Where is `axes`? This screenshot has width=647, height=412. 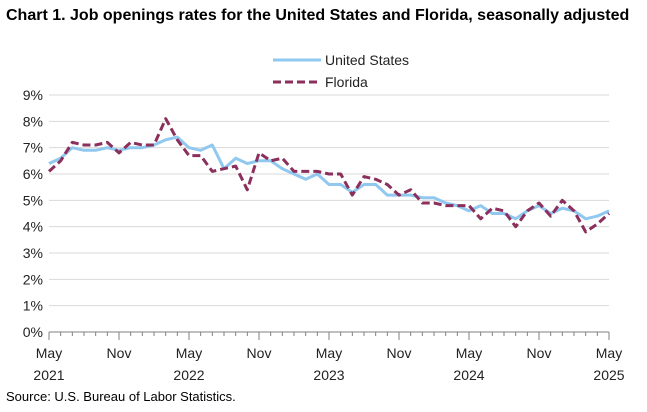
axes is located at coordinates (329, 335).